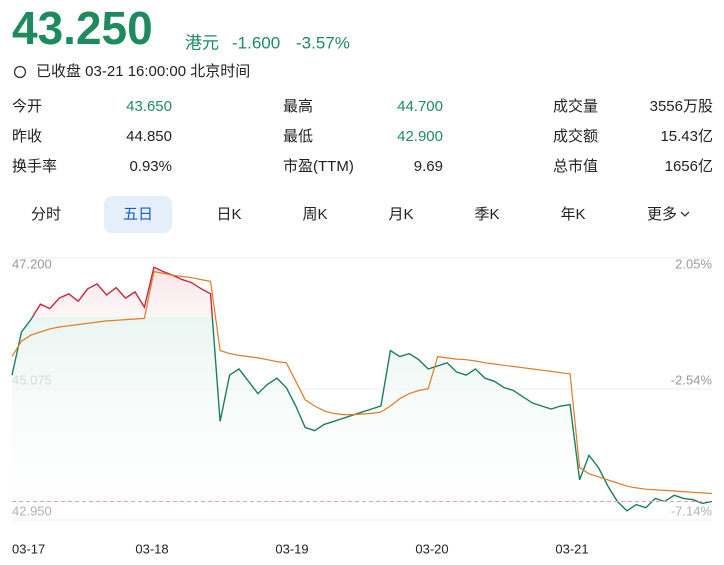  What do you see at coordinates (571, 548) in the screenshot?
I see `x-tick-label: 03-21` at bounding box center [571, 548].